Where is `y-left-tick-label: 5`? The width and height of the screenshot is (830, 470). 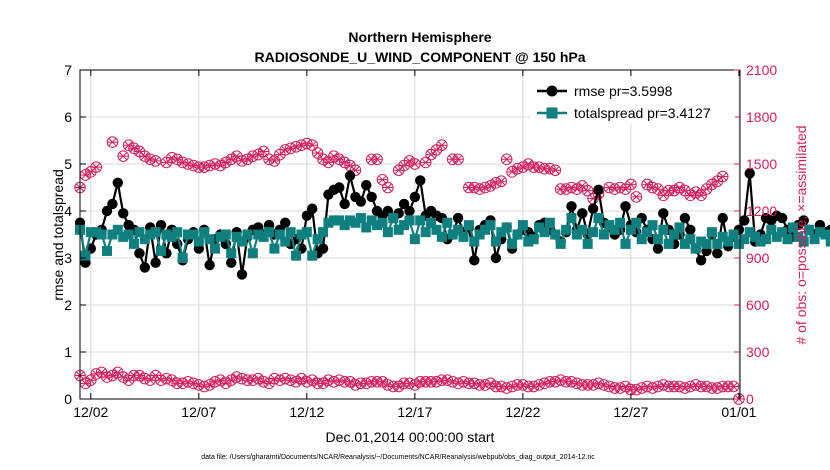 y-left-tick-label: 5 is located at coordinates (68, 164).